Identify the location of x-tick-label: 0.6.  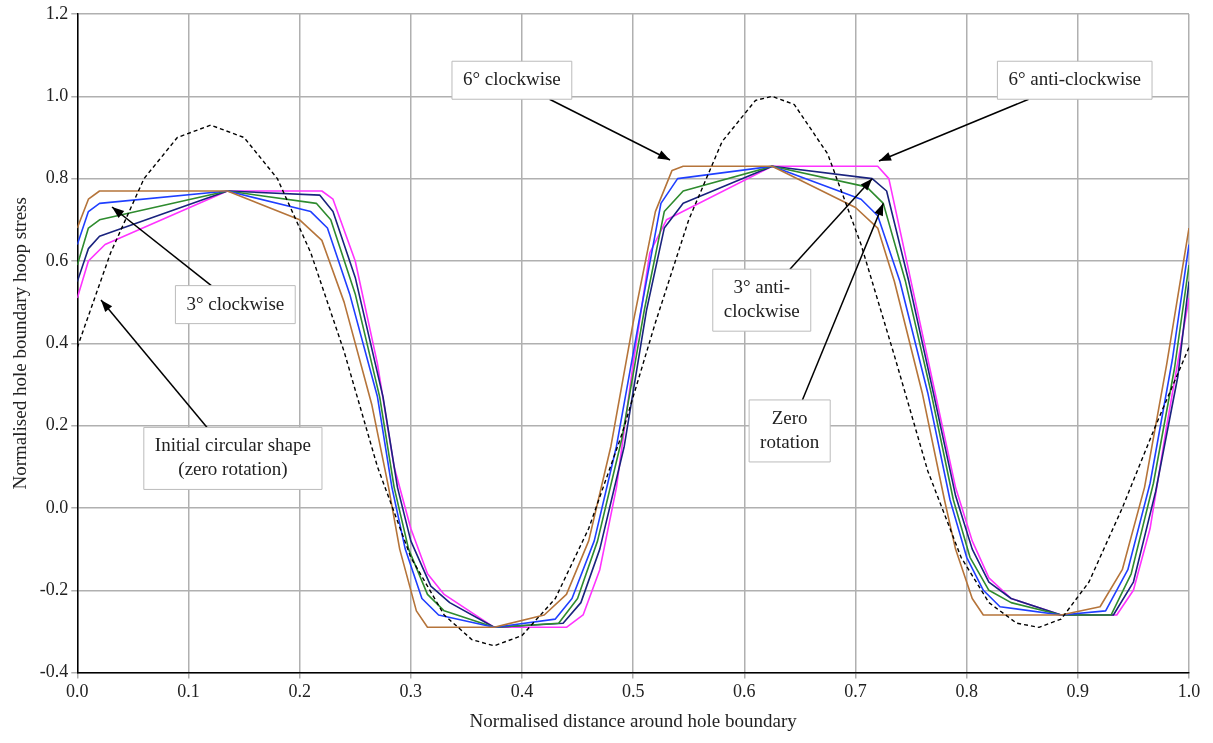
(744, 691).